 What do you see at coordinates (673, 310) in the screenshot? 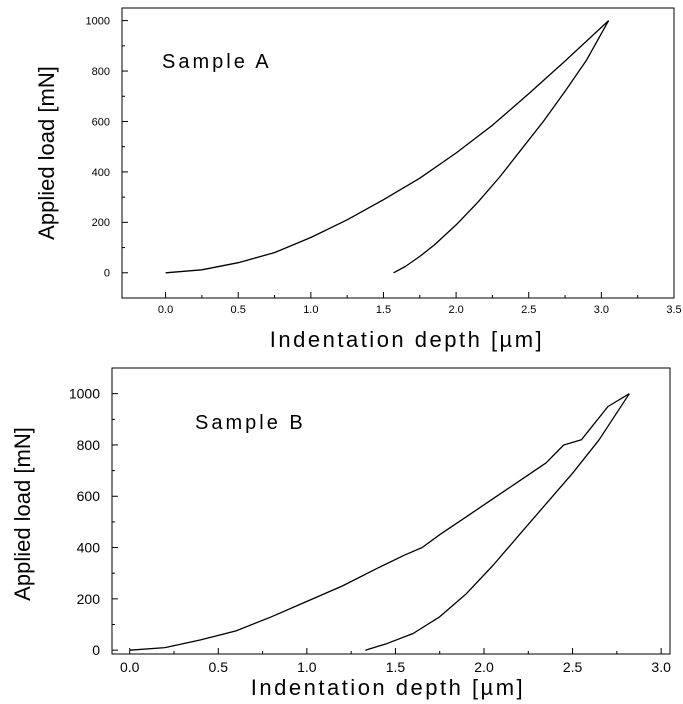
I see `x-tick-label: 3.5` at bounding box center [673, 310].